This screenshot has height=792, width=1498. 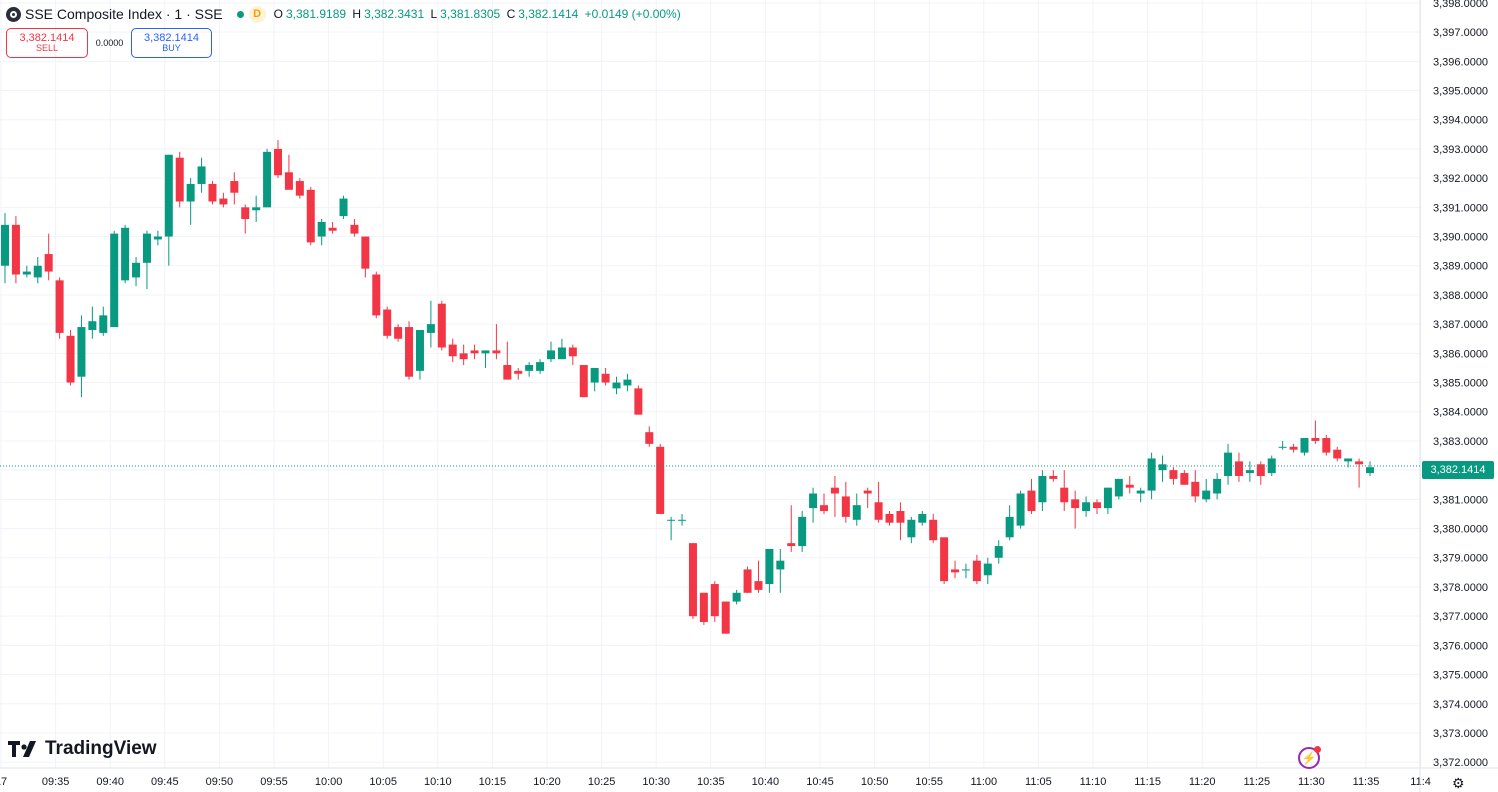 I want to click on y-tick-label: 3,388.0000, so click(x=1460, y=296).